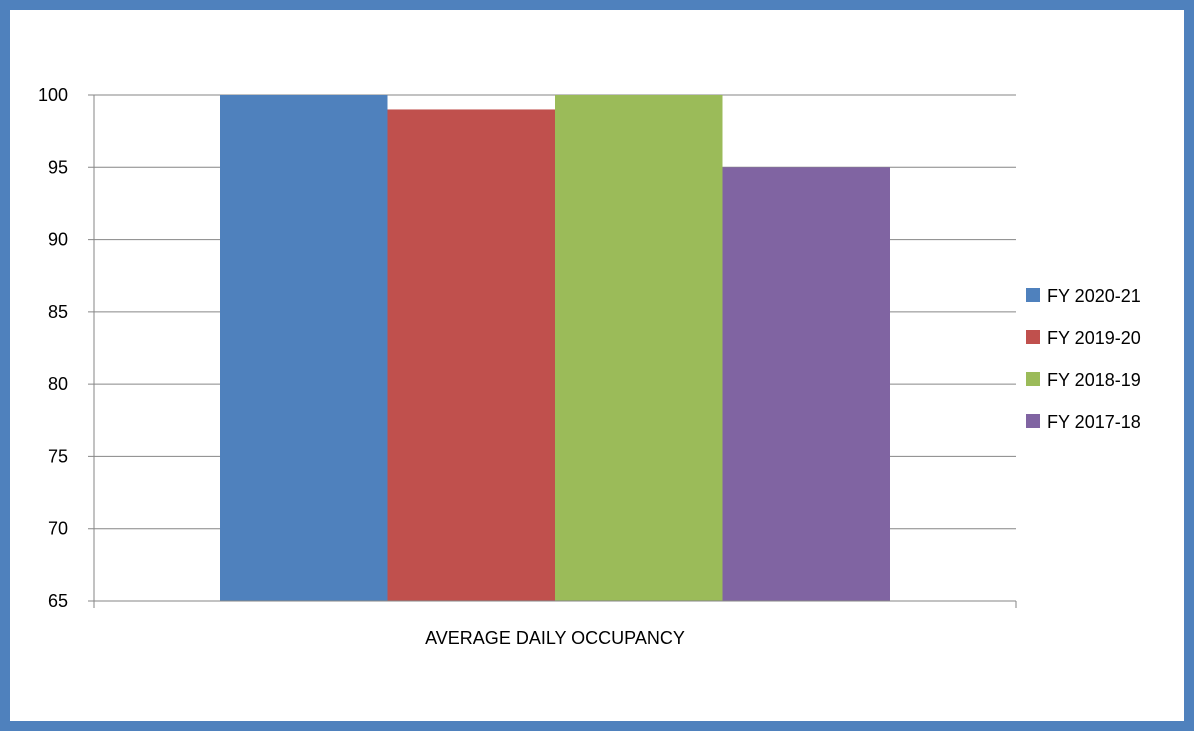  I want to click on y-tick-label: 75, so click(58, 456).